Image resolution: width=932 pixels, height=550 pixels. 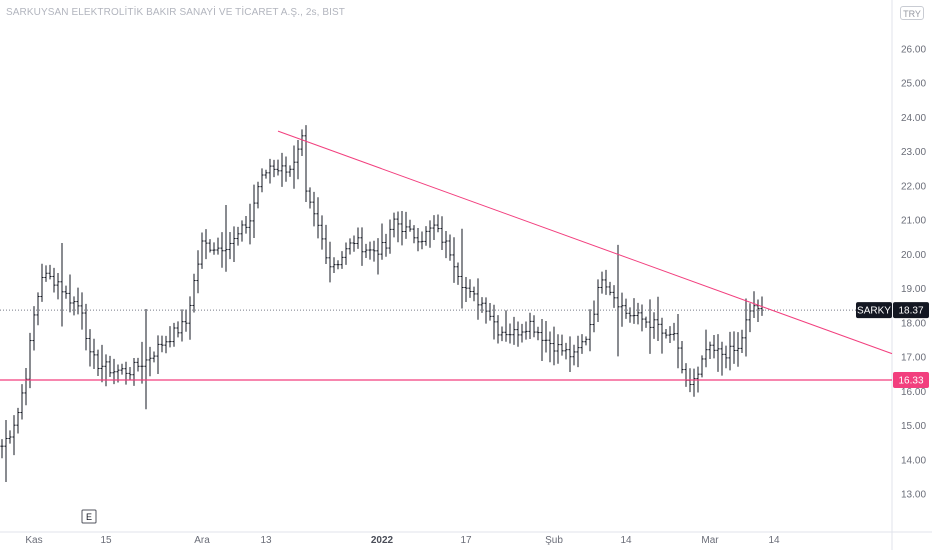 I want to click on time-axis: Kas 15 Ara 13 2022 17 Şub 14 Mar 14, so click(x=402, y=540).